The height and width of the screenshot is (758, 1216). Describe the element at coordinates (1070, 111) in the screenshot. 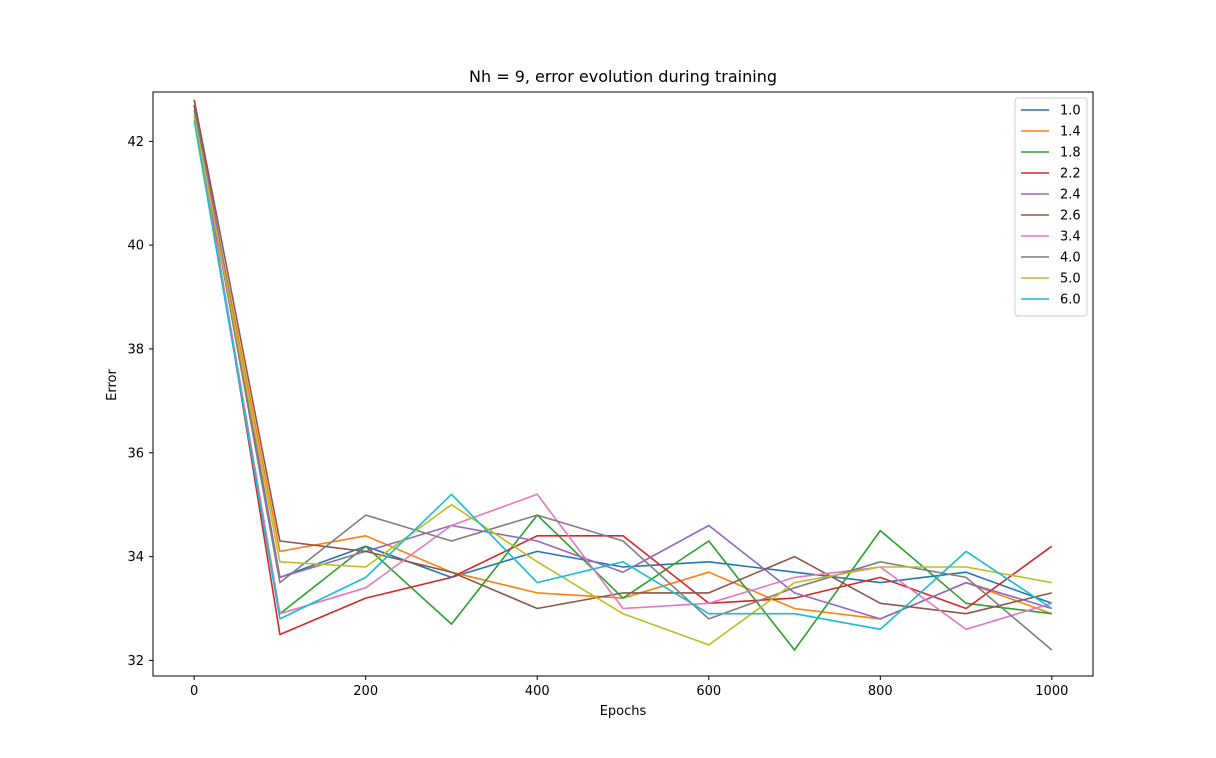

I see `legend-label-0: 1.0` at that location.